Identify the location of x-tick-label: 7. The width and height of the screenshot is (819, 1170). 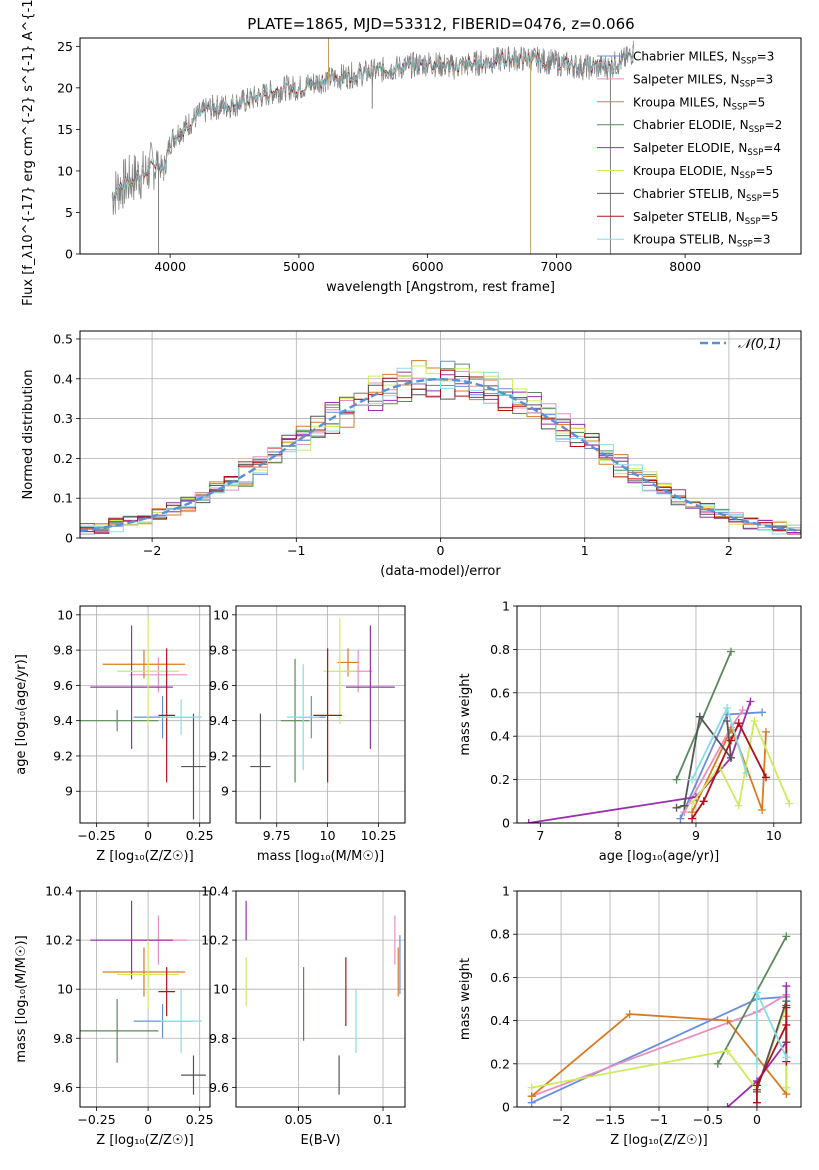
(540, 835).